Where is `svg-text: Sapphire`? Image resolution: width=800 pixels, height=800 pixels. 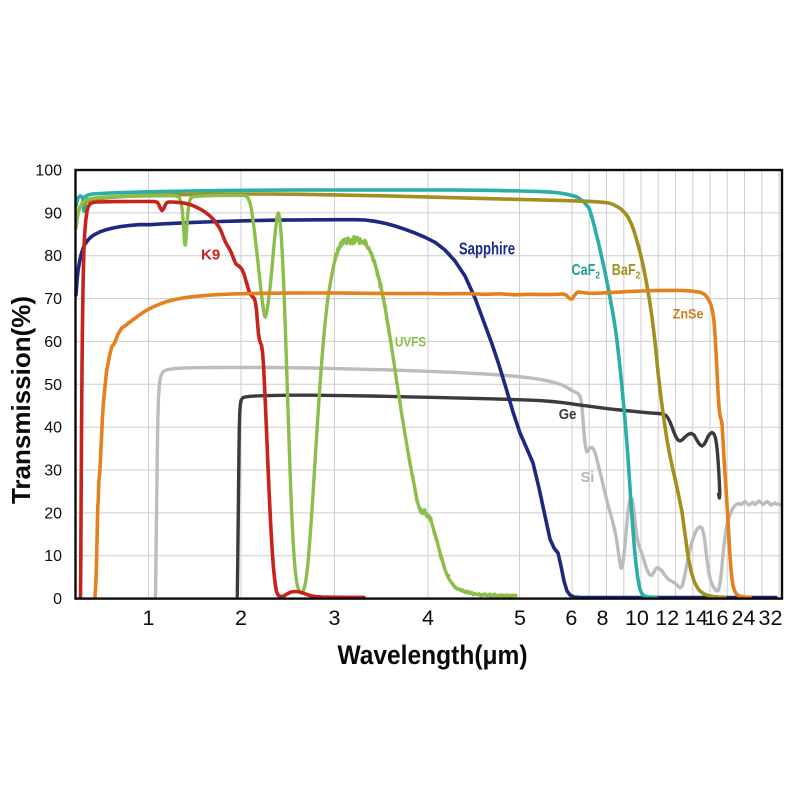
svg-text: Sapphire is located at coordinates (487, 248).